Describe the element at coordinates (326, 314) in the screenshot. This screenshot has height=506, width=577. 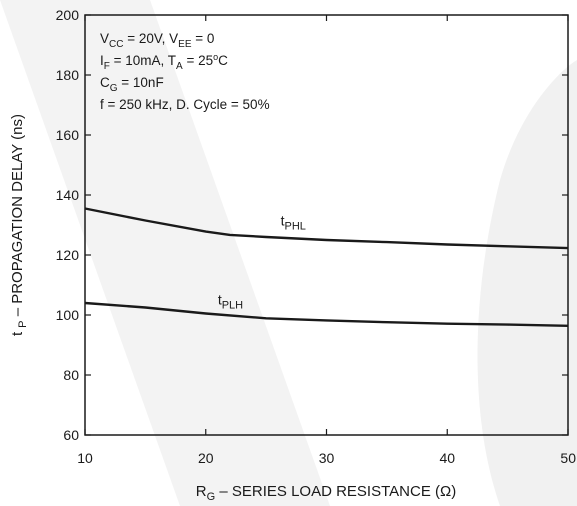
I see `series-line-tplh` at that location.